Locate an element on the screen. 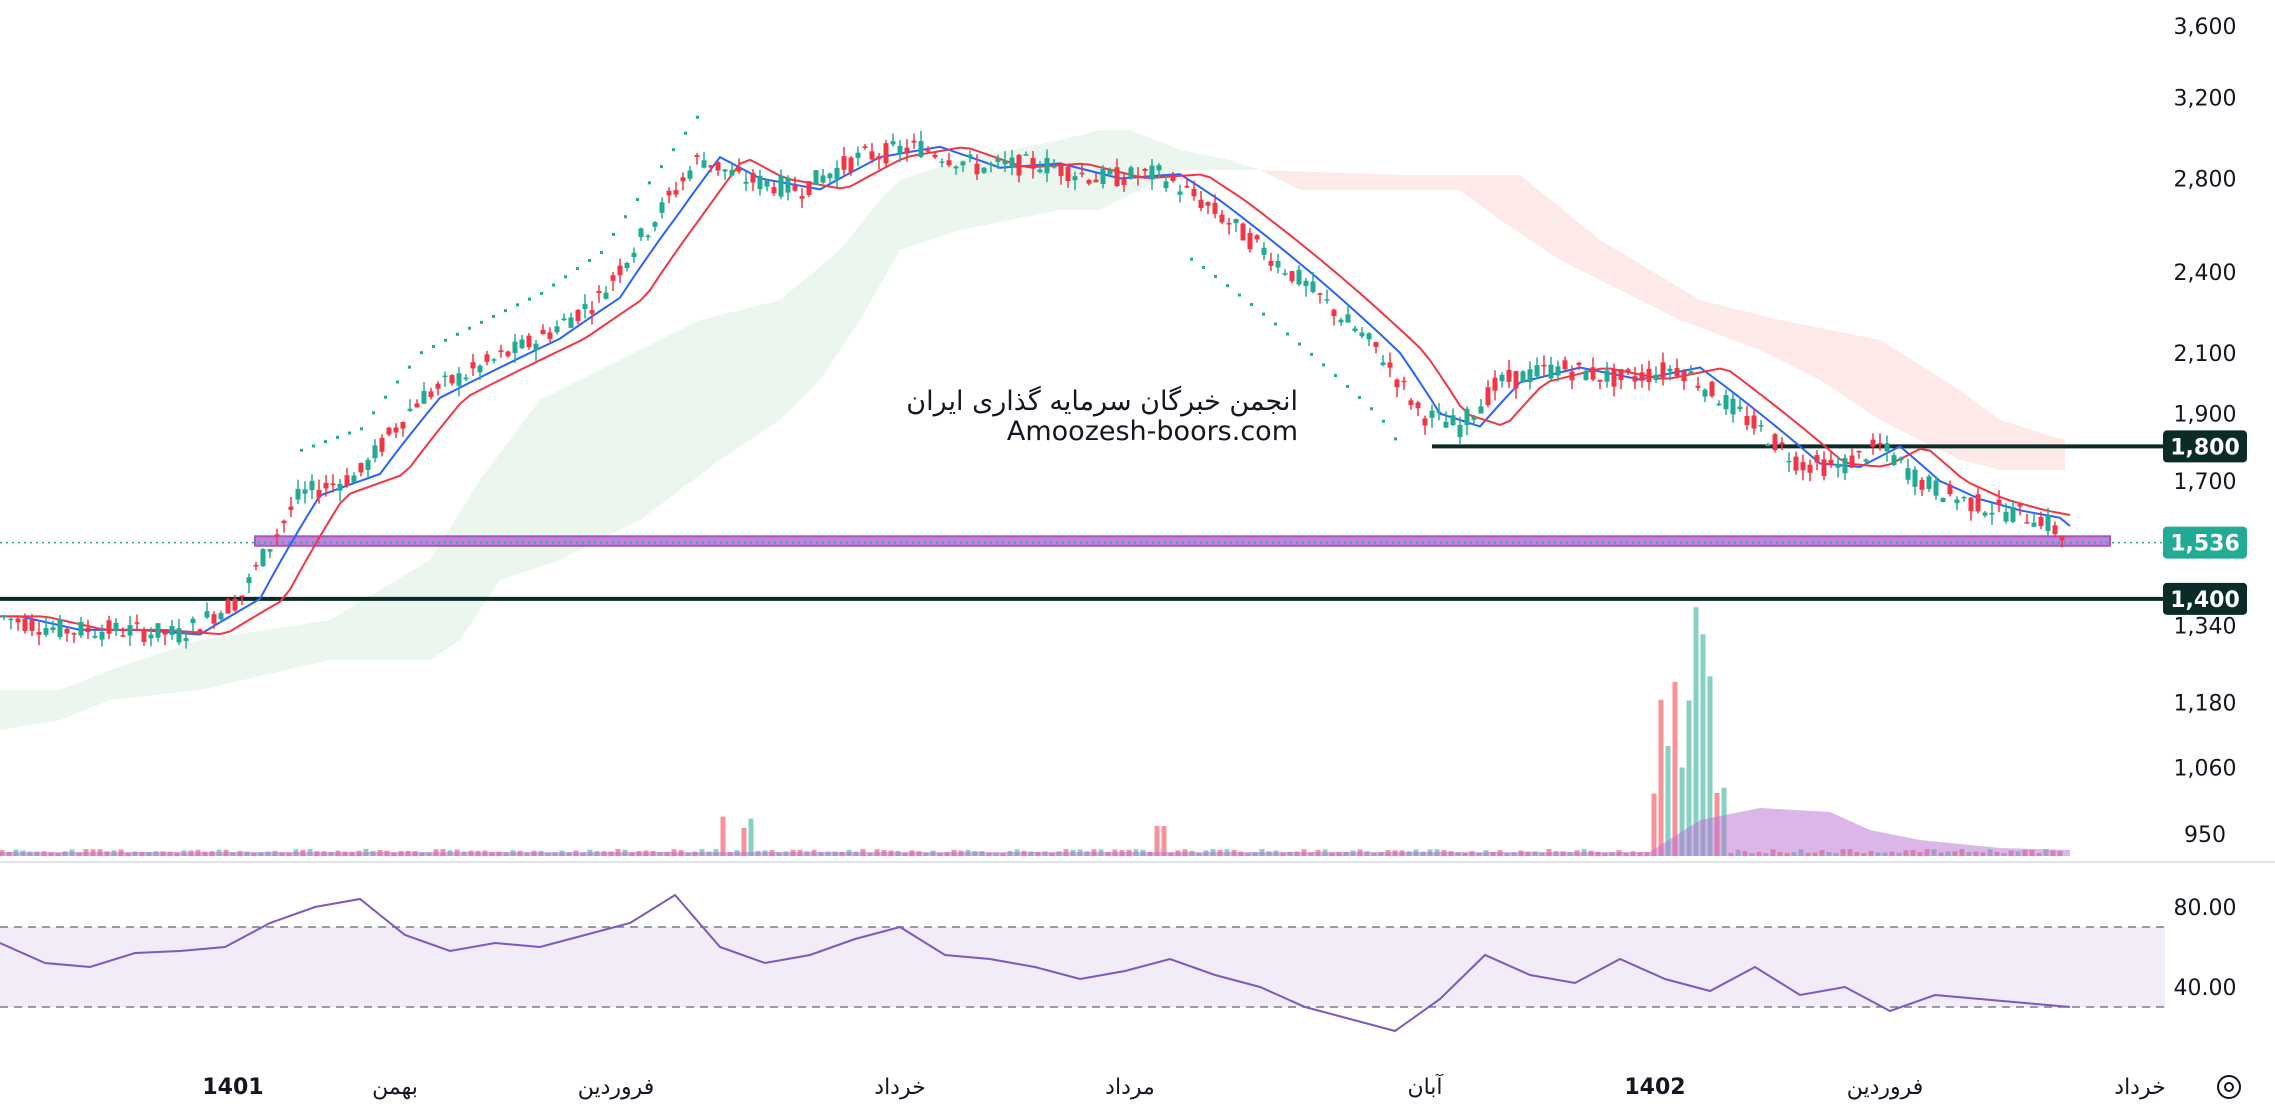 This screenshot has width=2275, height=1112. price-tick-label: 950 is located at coordinates (2205, 835).